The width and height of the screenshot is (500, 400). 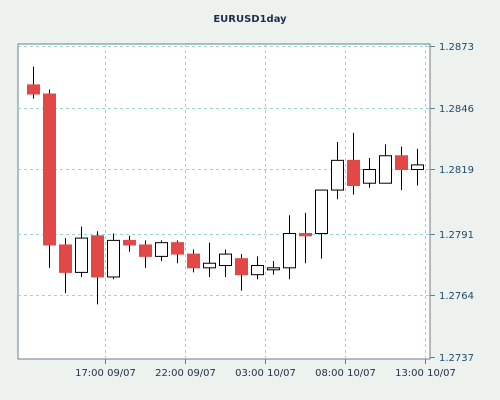 I want to click on y-tick-label: 1.2873, so click(x=456, y=47).